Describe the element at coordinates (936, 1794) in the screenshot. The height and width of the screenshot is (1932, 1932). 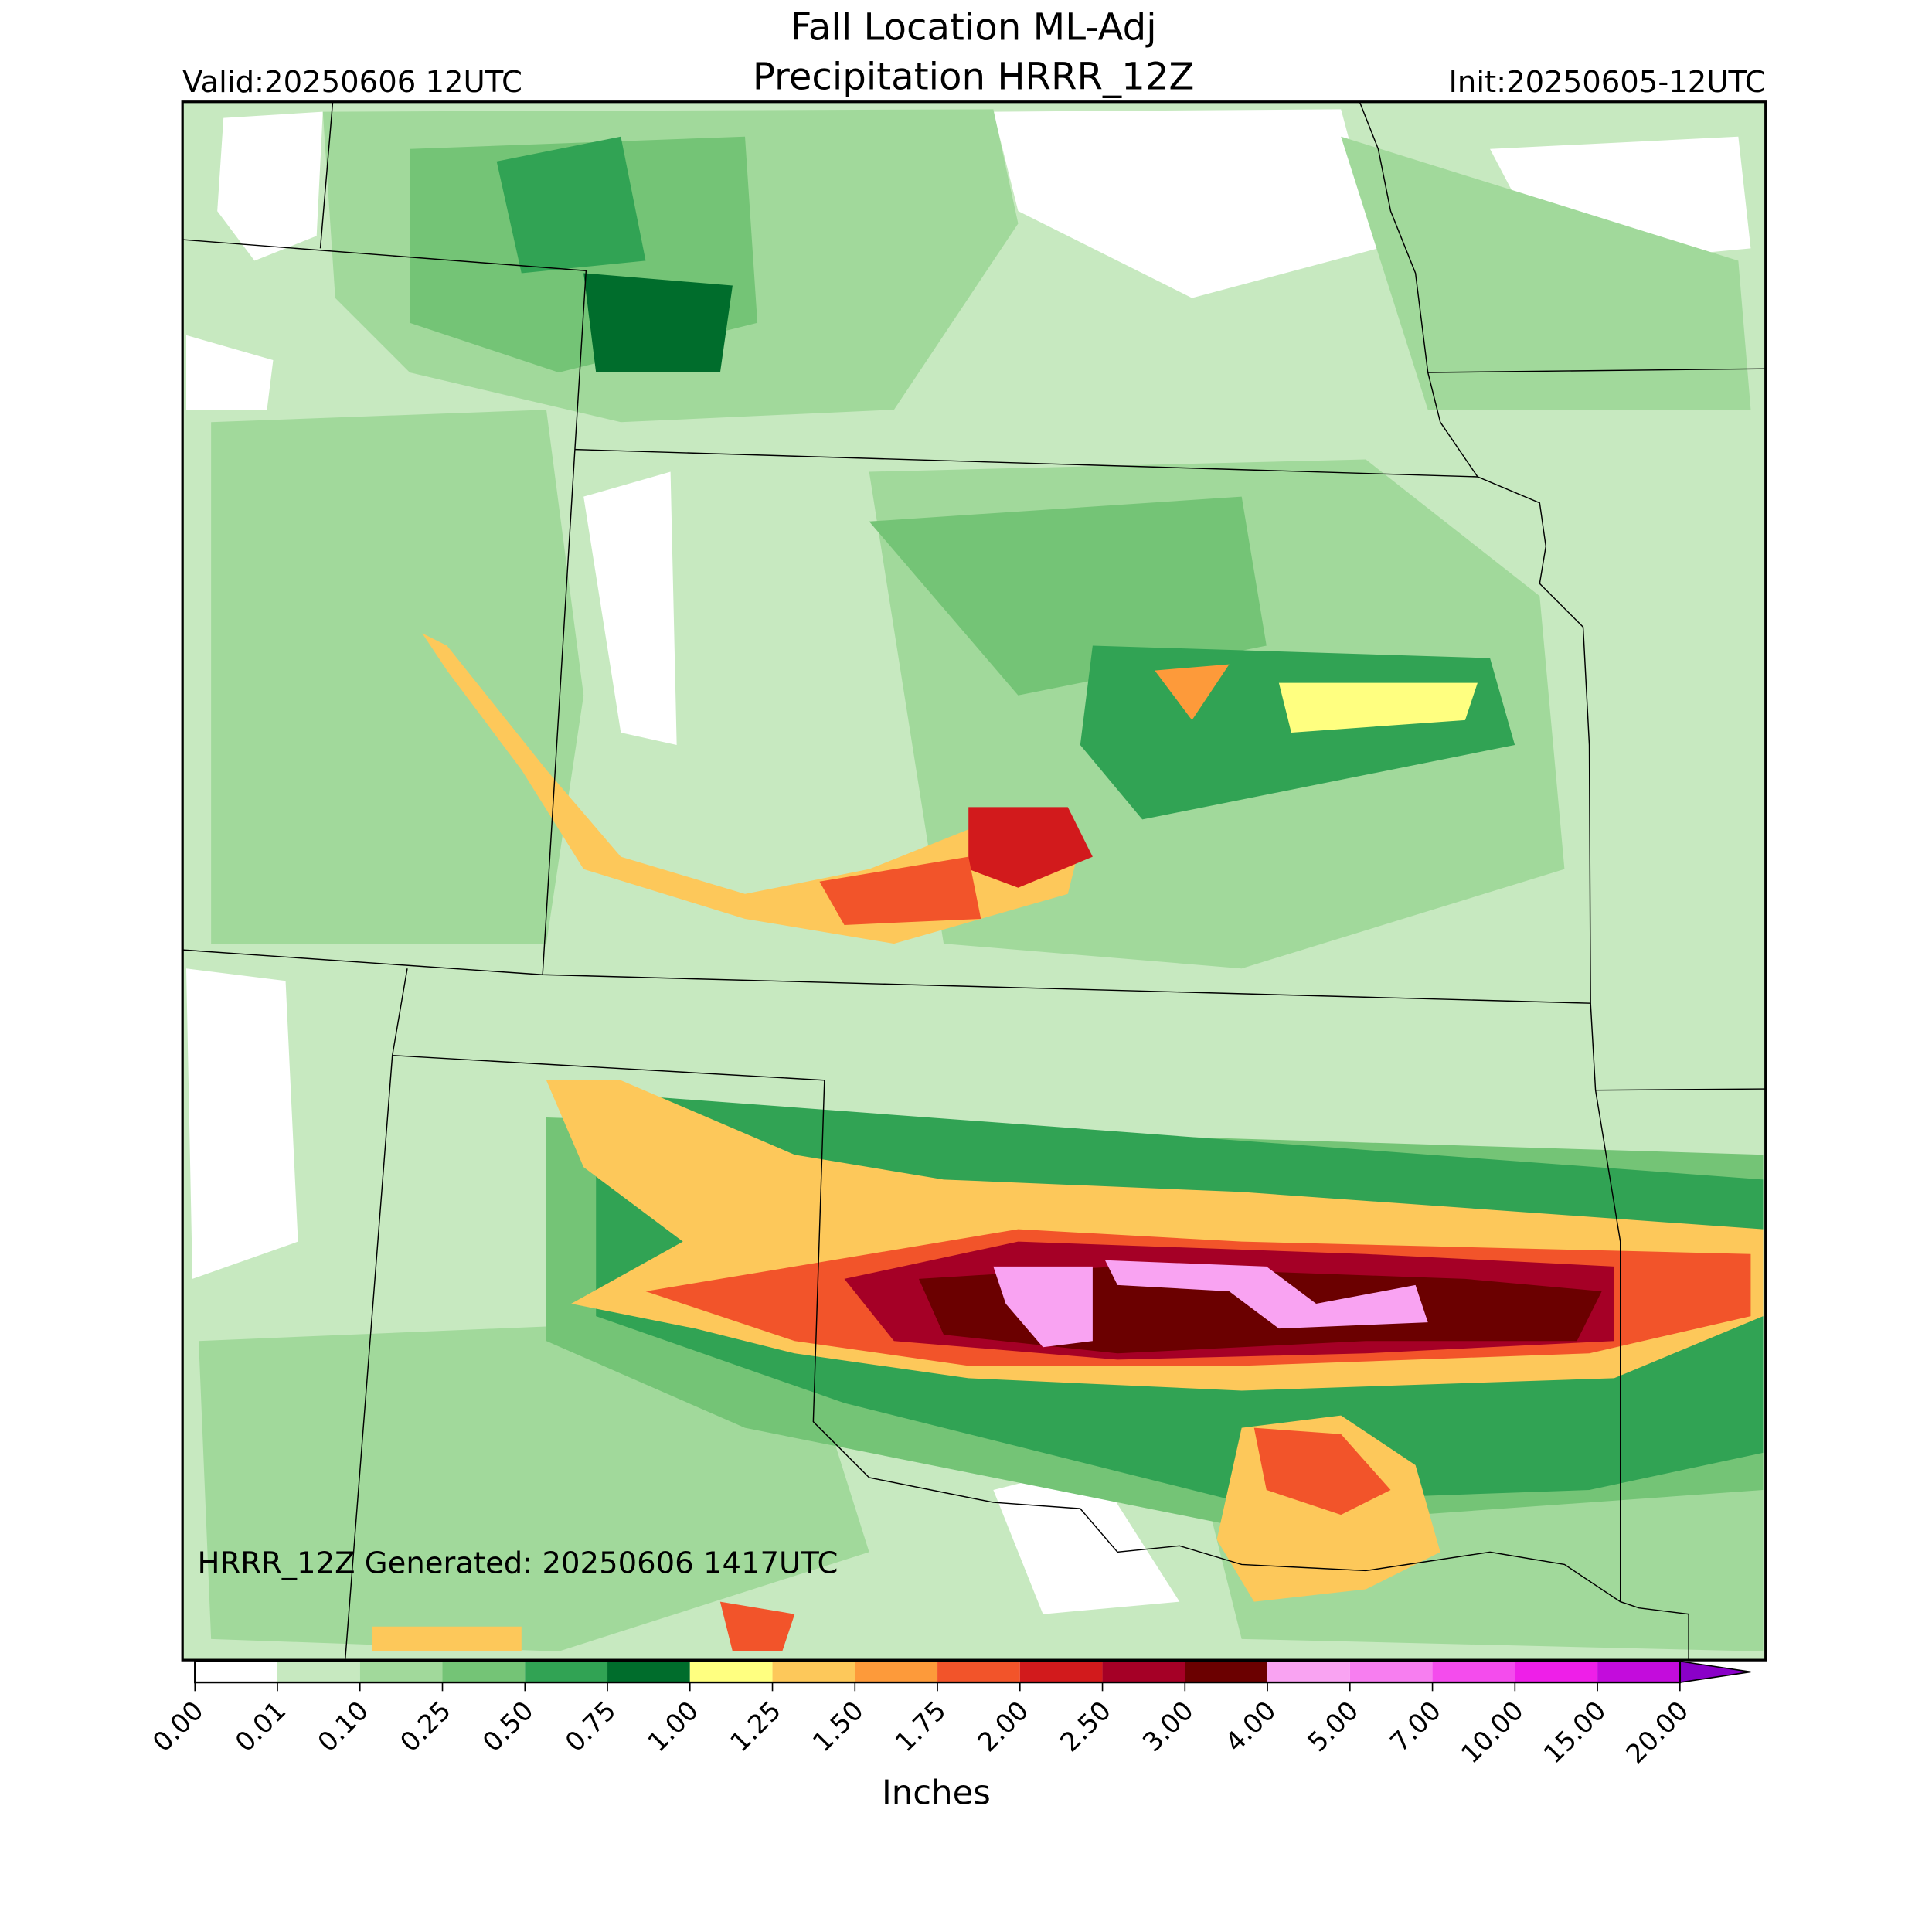
I see `colorbar-label: Inches` at that location.